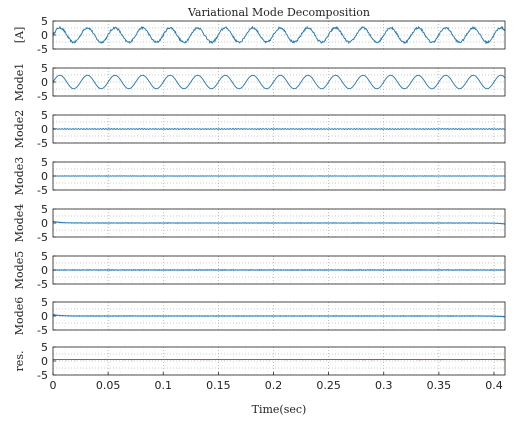 The width and height of the screenshot is (517, 421). What do you see at coordinates (328, 385) in the screenshot?
I see `x-tick-label: 0.25` at bounding box center [328, 385].